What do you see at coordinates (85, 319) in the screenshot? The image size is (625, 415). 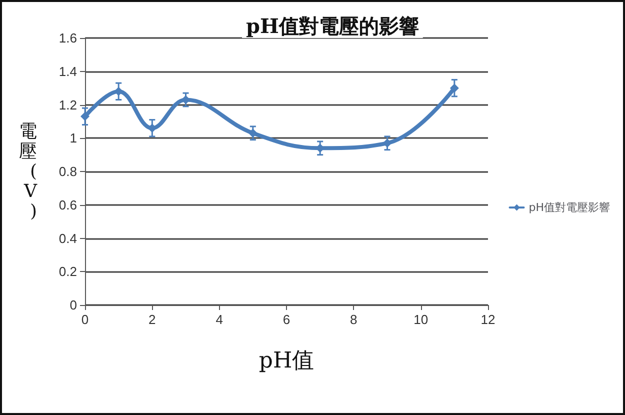 I see `x-tick-label: 0` at bounding box center [85, 319].